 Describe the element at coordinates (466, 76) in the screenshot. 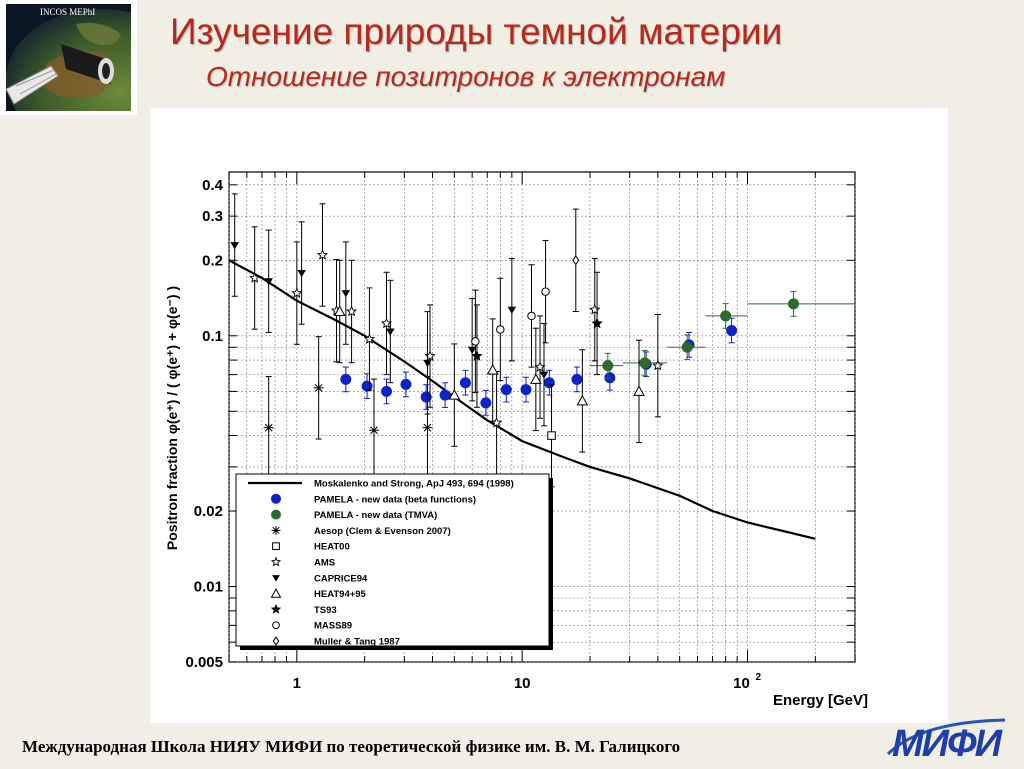

I see `page-subtitle: Отношение позитронов к электронам` at that location.